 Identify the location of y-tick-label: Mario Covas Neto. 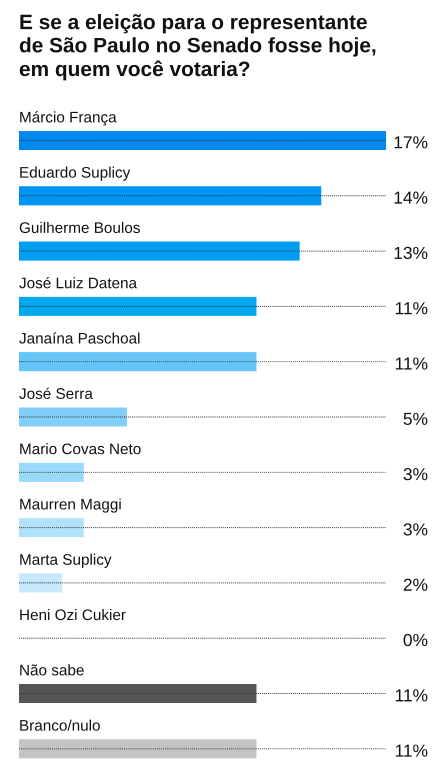
(80, 448).